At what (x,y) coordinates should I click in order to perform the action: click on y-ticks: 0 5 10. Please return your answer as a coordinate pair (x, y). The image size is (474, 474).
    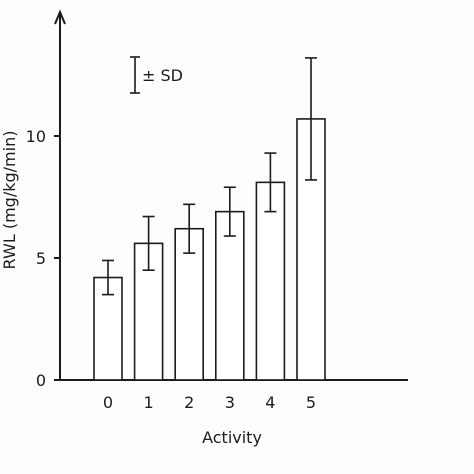
    Looking at the image, I should click on (43, 258).